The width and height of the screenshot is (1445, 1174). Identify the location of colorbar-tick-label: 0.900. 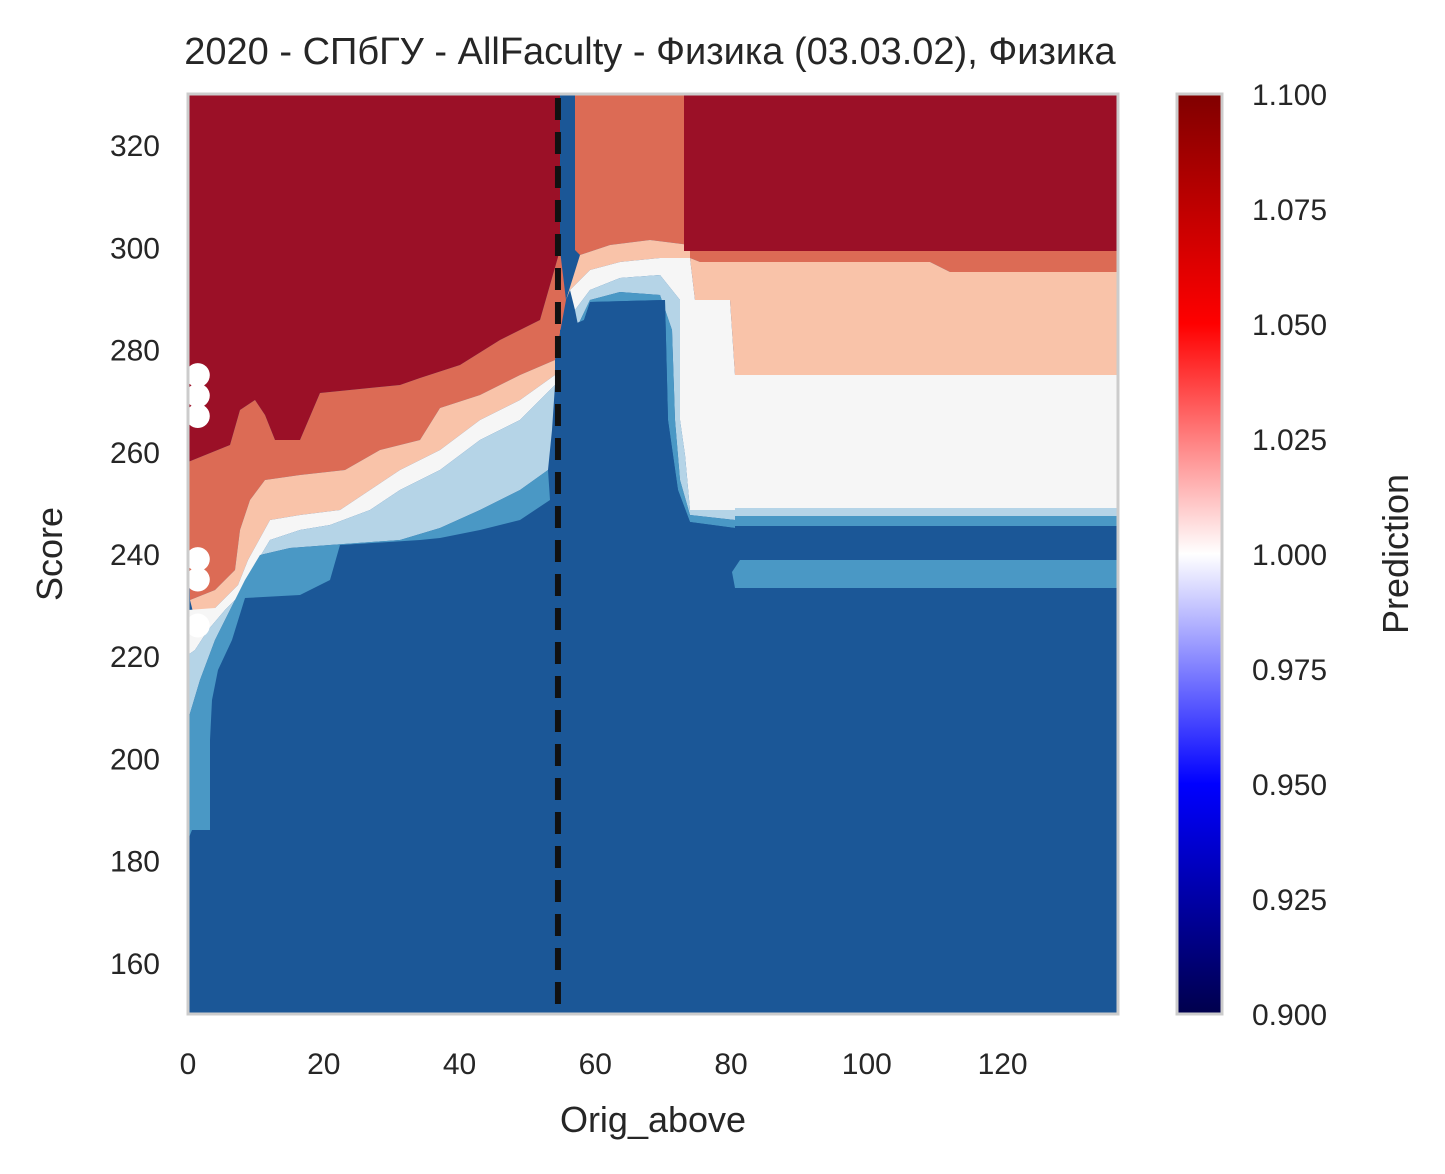
(1289, 1015).